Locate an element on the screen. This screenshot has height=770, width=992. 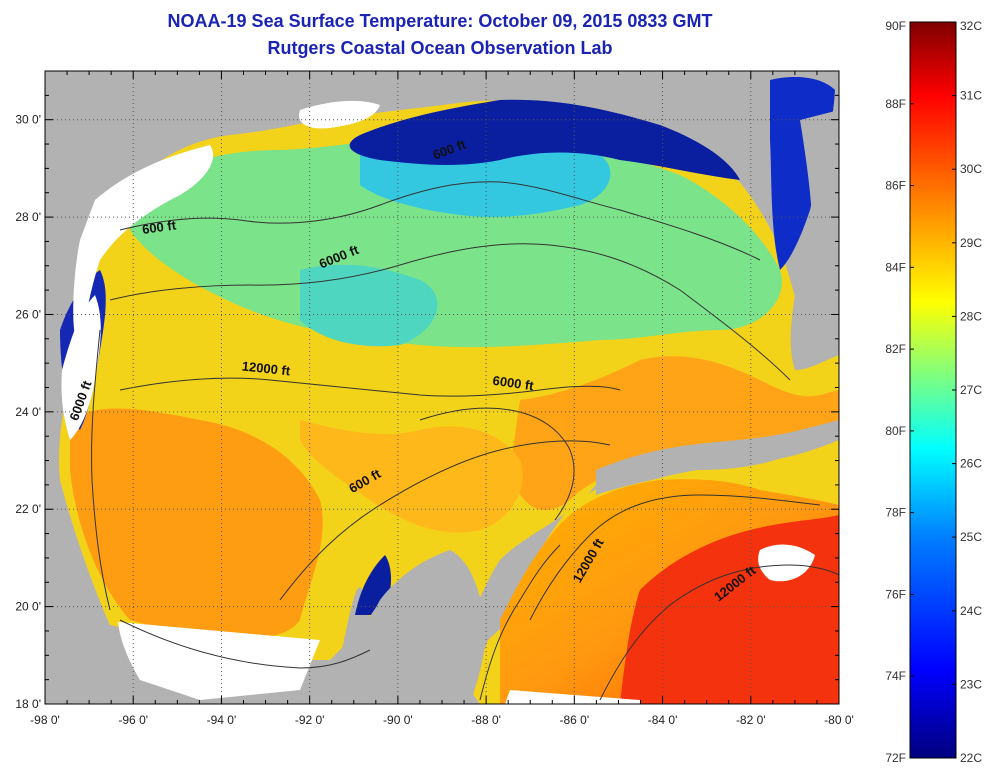
x-tick-label: -80 0' is located at coordinates (839, 720).